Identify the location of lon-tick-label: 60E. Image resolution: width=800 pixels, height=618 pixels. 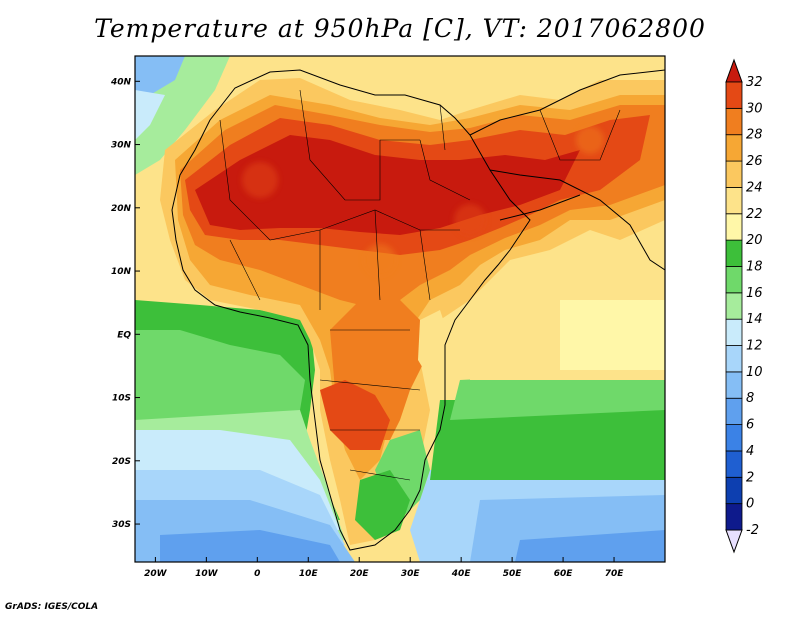
(564, 574).